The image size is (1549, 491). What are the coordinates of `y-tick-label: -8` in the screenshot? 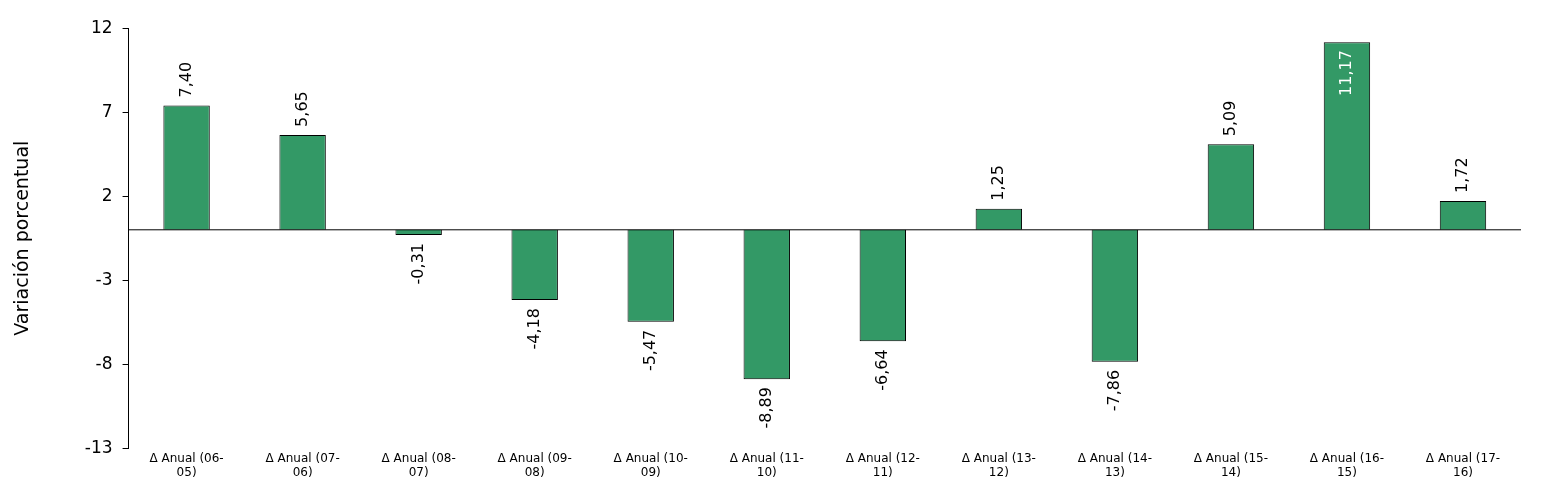 It's located at (104, 362).